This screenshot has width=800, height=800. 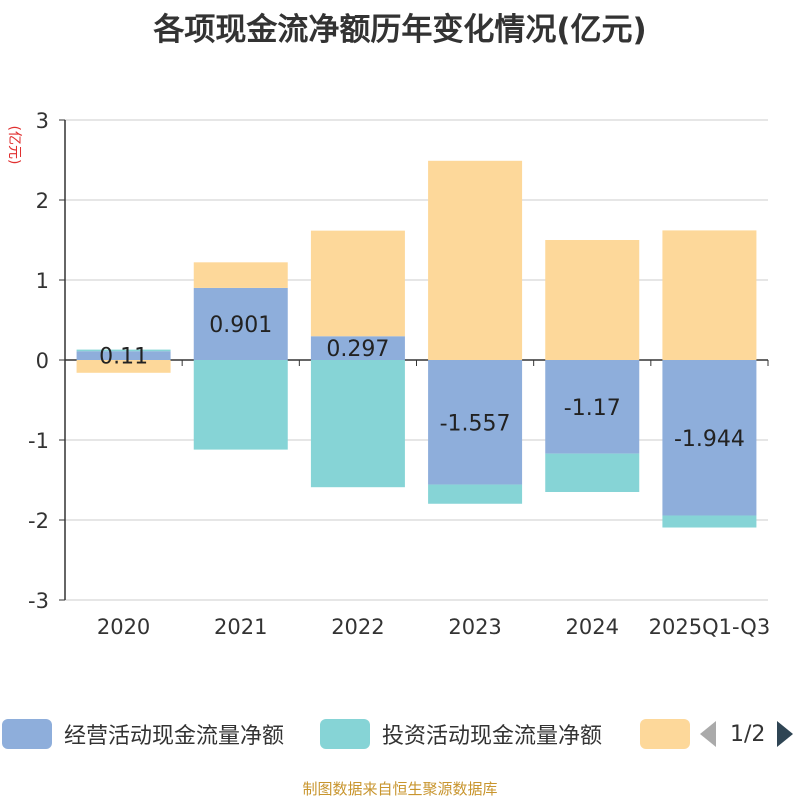 What do you see at coordinates (708, 734) in the screenshot?
I see `pager-prev-arrow-icon` at bounding box center [708, 734].